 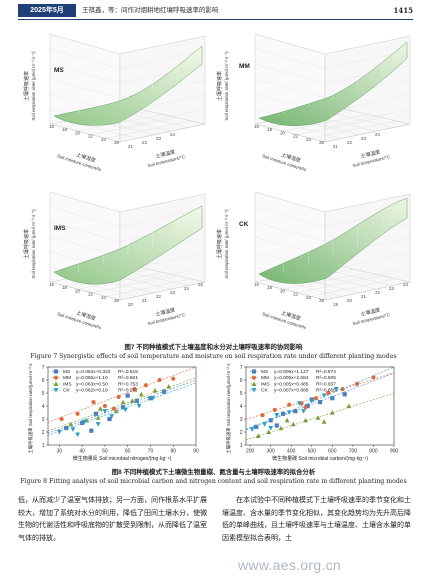 I want to click on watermark: www.aes.org.cn, so click(x=290, y=565).